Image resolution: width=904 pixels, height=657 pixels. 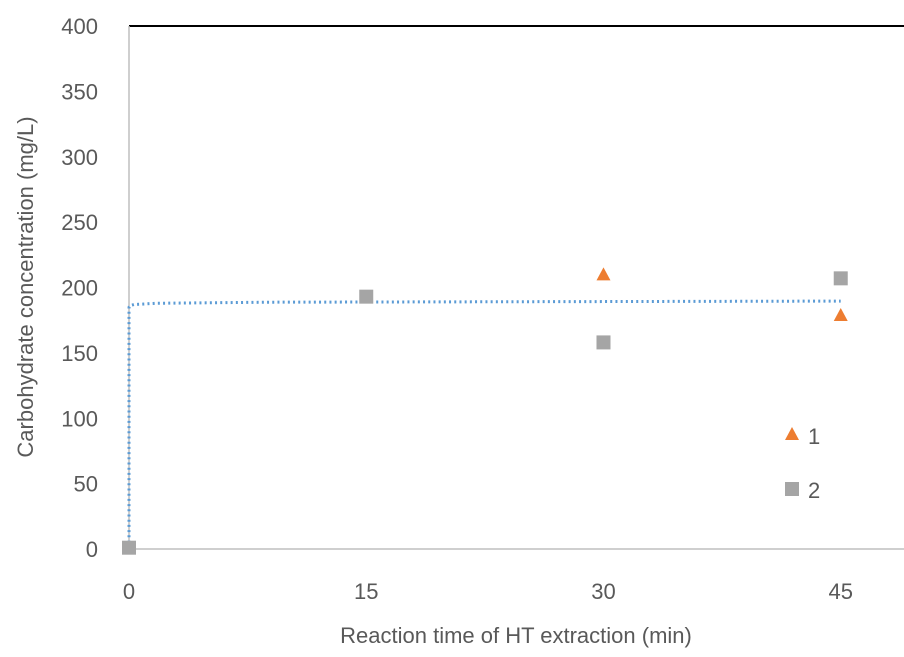 I want to click on y-tick-label: 50, so click(x=86, y=484).